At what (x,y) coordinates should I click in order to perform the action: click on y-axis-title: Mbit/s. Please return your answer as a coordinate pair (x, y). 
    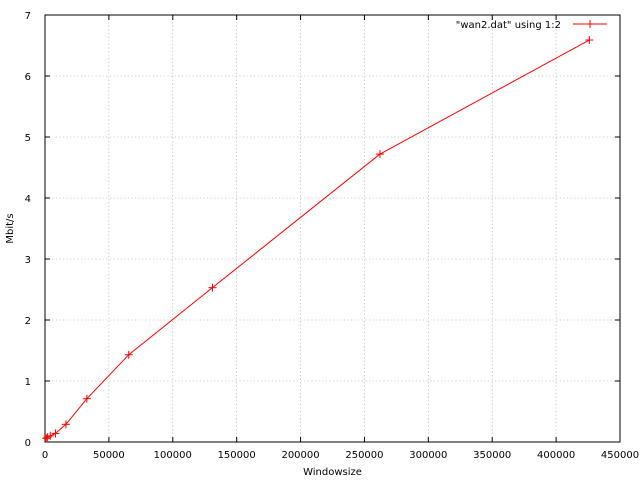
    Looking at the image, I should click on (10, 228).